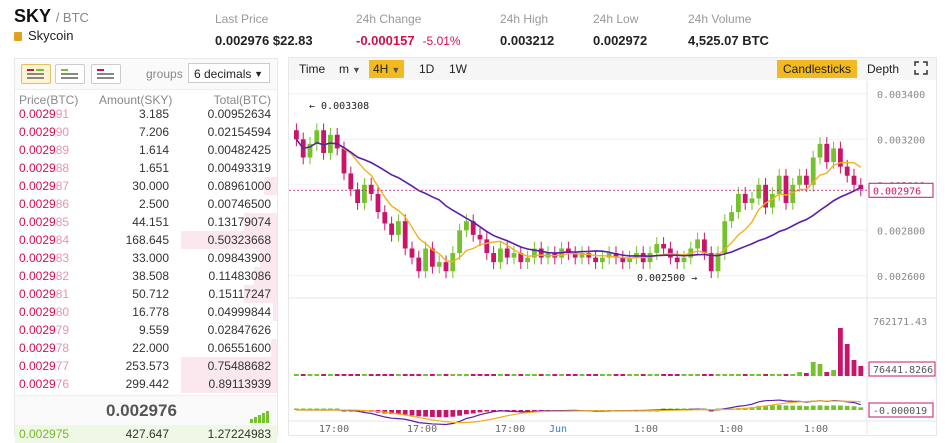 The height and width of the screenshot is (443, 947). I want to click on bid-price: 0.002975, so click(44, 434).